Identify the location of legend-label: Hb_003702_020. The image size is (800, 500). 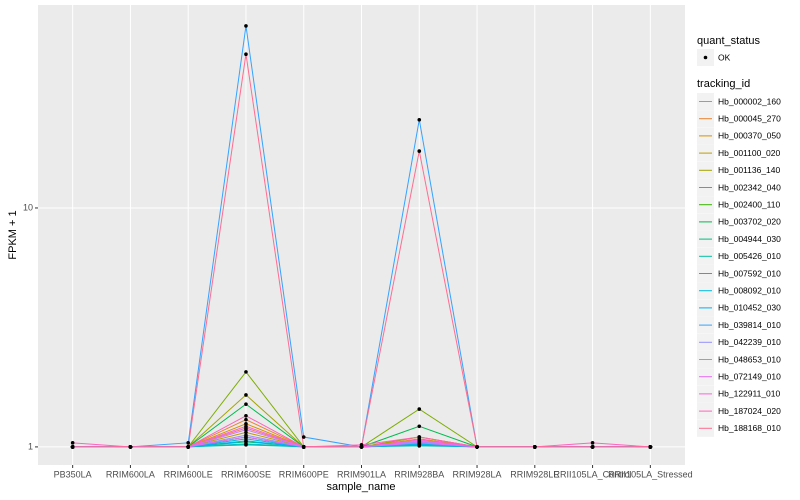
(749, 222).